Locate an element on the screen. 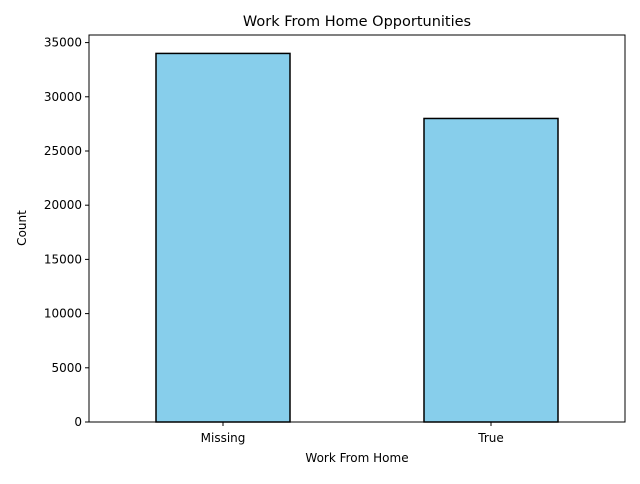 This screenshot has height=484, width=640. y-tick-label: 10000 is located at coordinates (63, 314).